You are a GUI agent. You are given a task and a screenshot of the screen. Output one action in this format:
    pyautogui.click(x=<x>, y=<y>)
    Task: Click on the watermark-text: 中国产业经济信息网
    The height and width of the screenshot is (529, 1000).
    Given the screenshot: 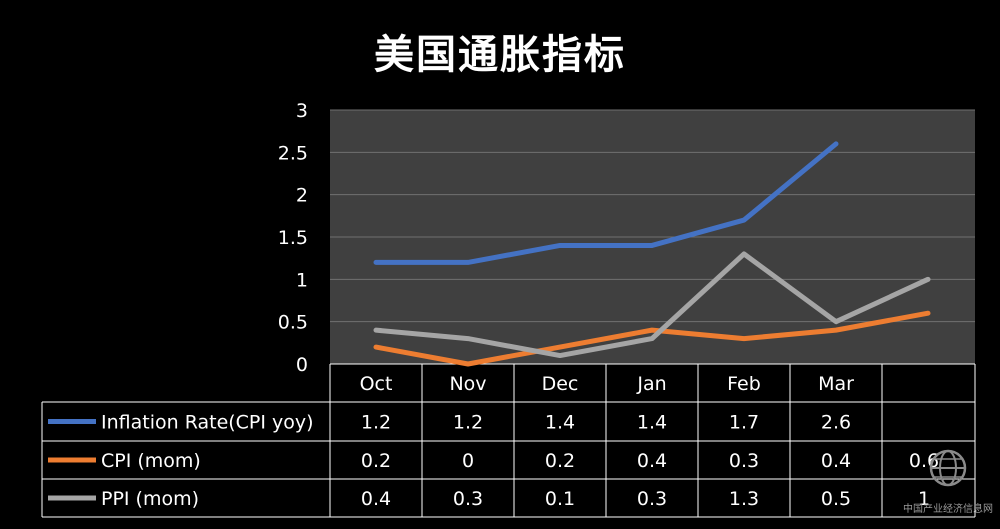 What is the action you would take?
    pyautogui.click(x=948, y=509)
    